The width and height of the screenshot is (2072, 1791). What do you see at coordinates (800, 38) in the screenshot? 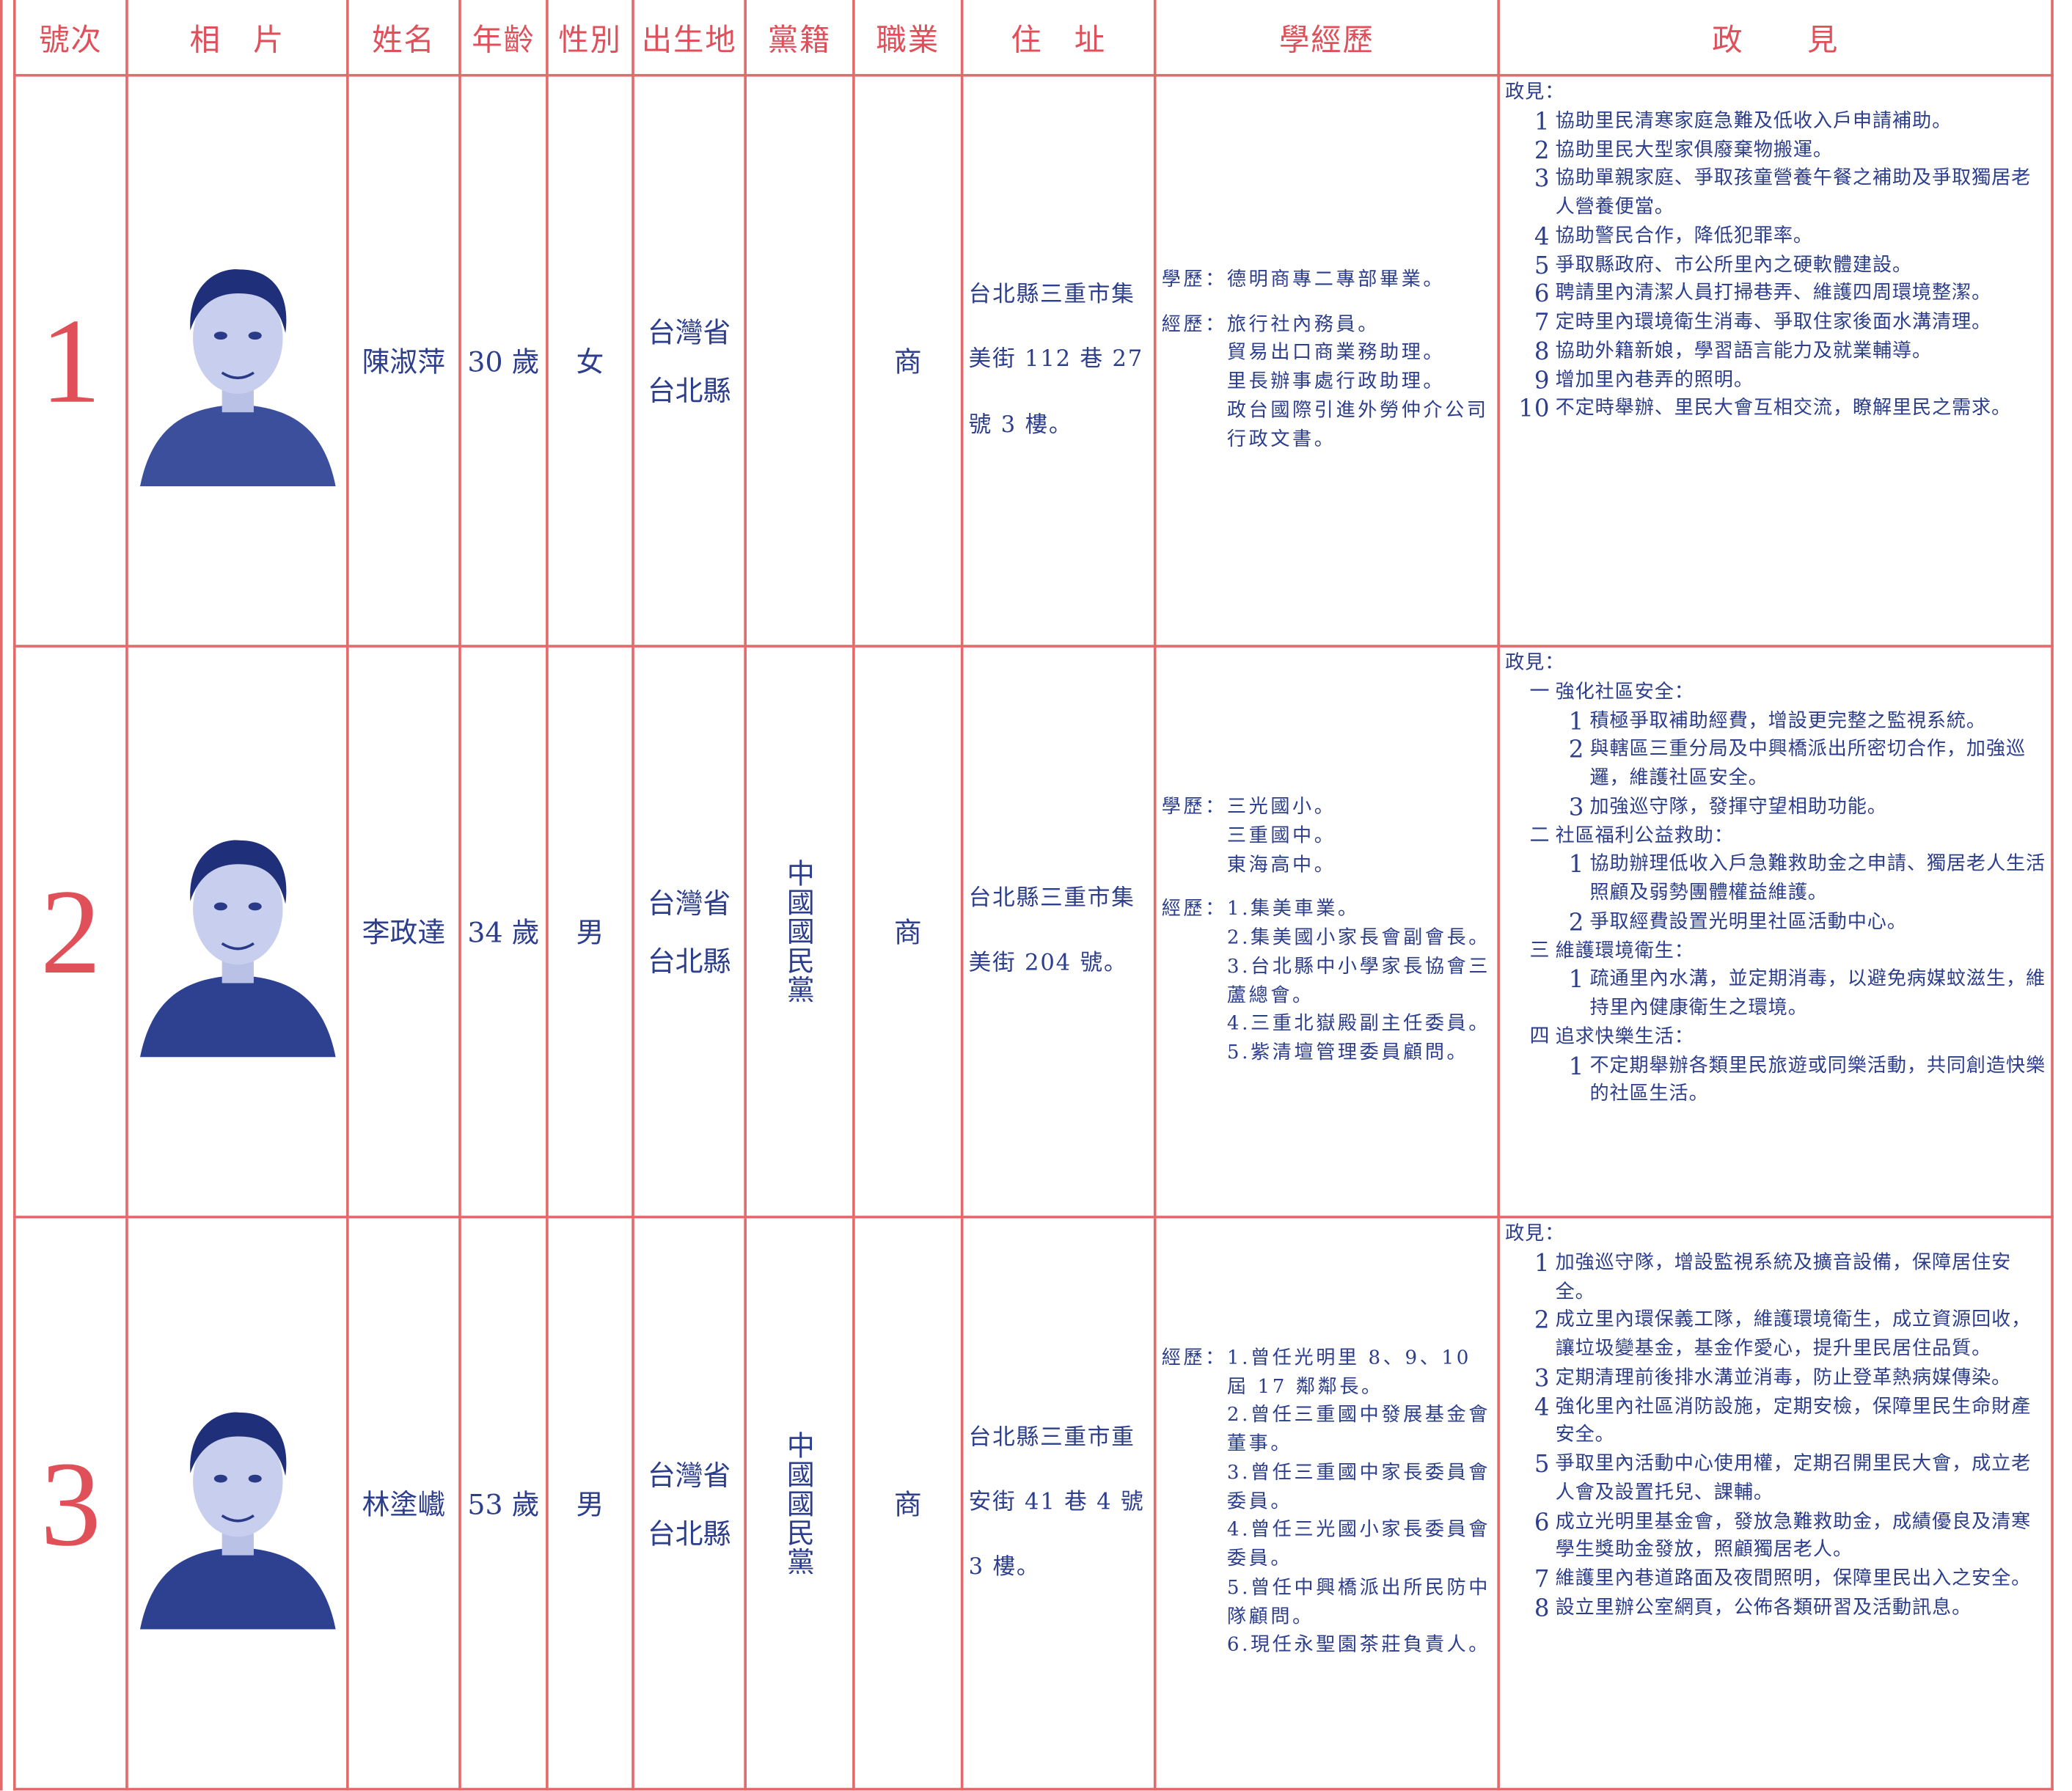
I see `column-header: 黨籍` at bounding box center [800, 38].